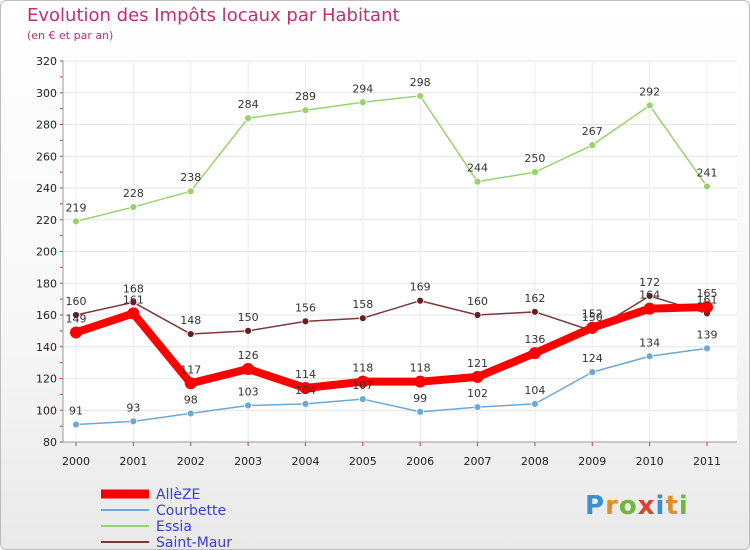  What do you see at coordinates (646, 506) in the screenshot?
I see `logo-letter: x` at bounding box center [646, 506].